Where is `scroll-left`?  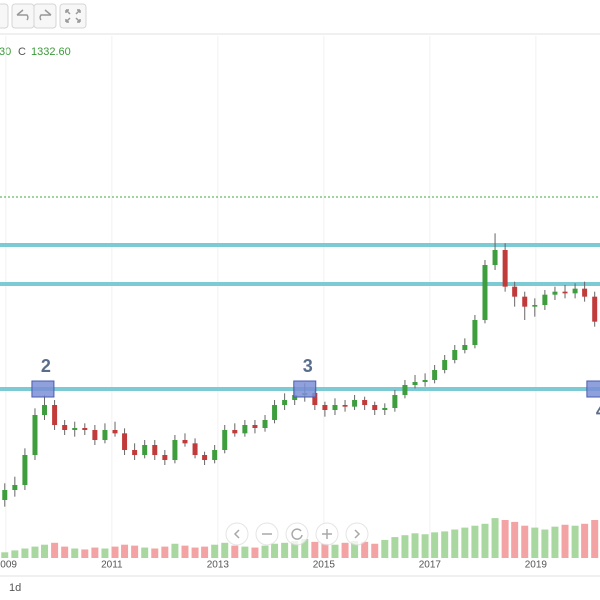 scroll-left is located at coordinates (237, 534).